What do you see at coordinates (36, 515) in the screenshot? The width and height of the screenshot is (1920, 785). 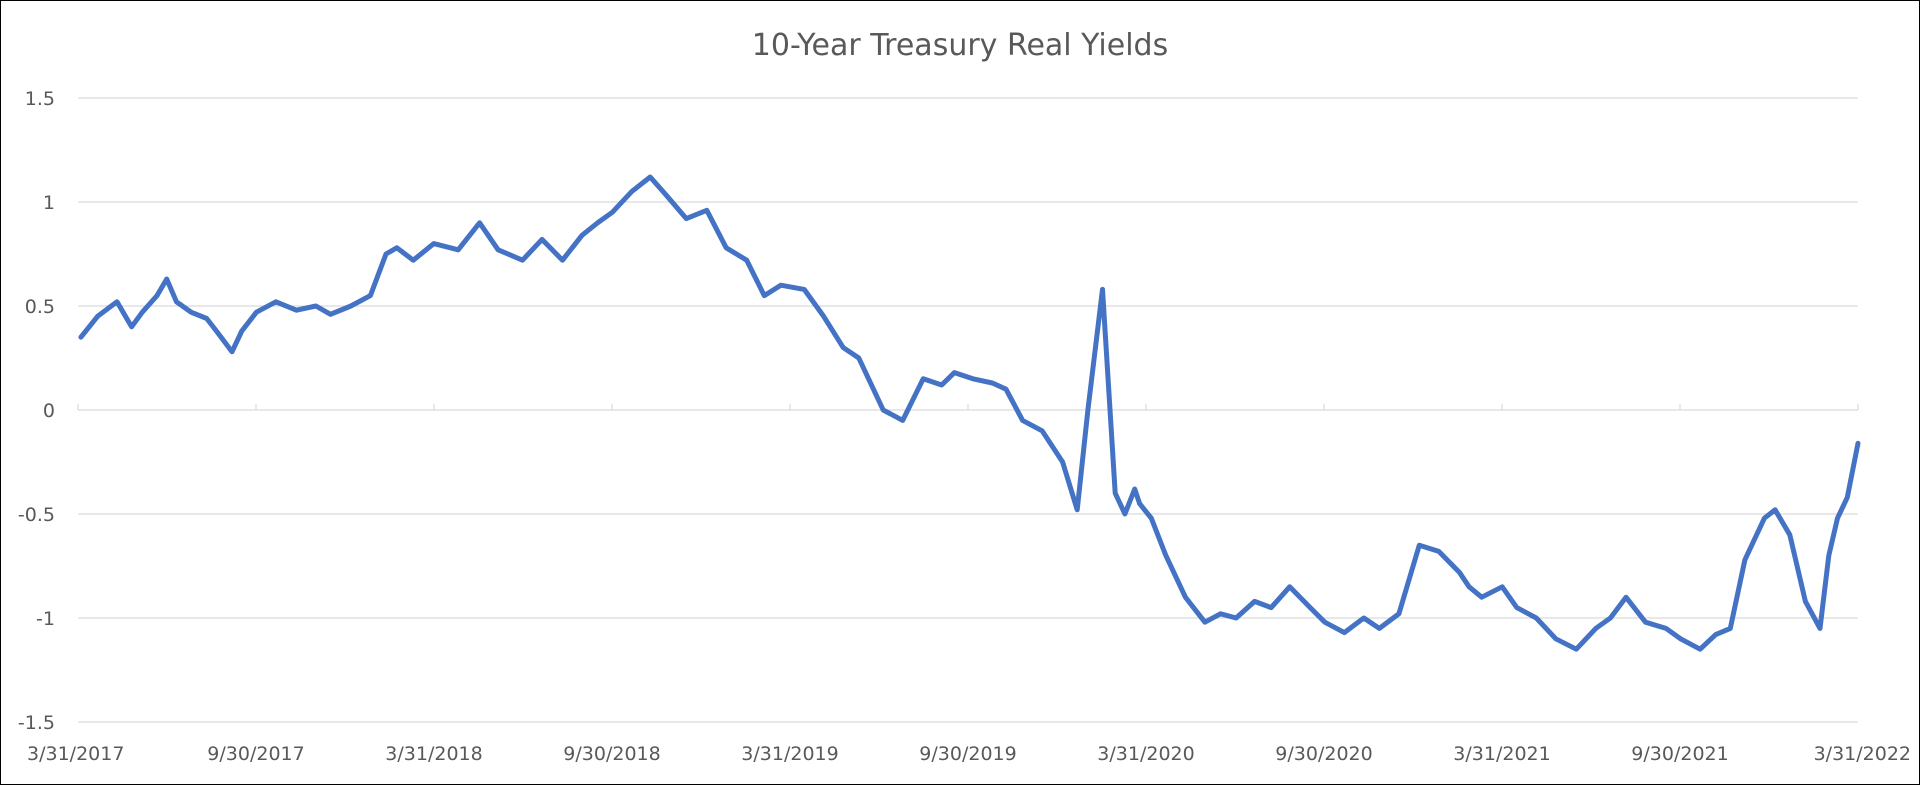 I see `y-tick-label: -0.5` at bounding box center [36, 515].